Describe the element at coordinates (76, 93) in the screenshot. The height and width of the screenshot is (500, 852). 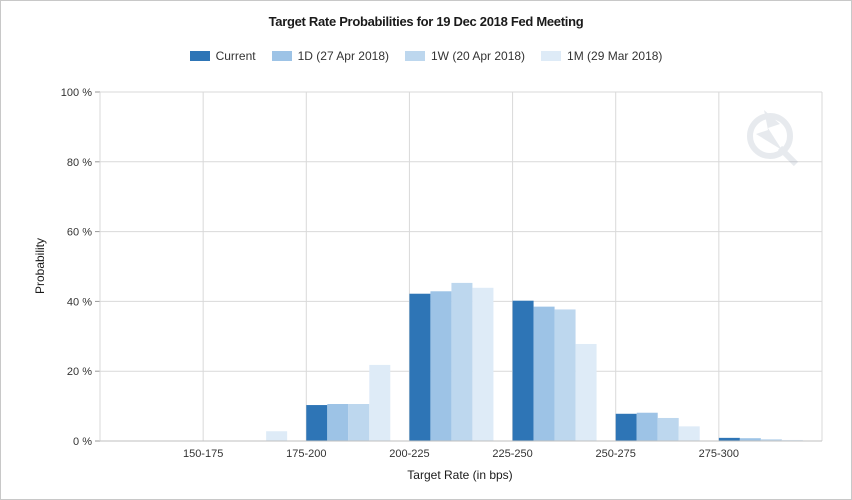
I see `y-tick-label: 100 %` at that location.